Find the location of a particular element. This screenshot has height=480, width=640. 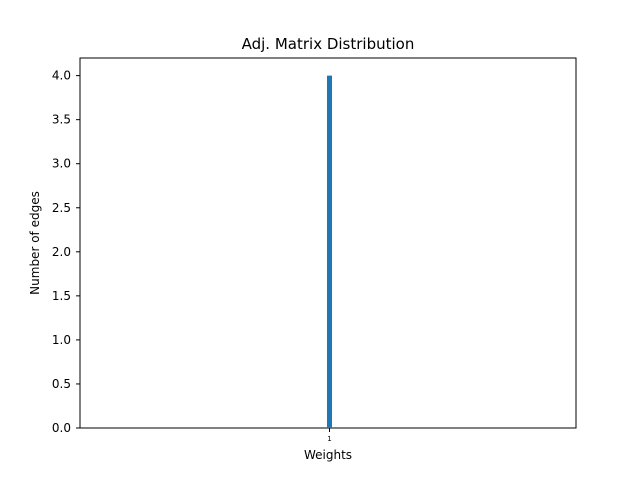

y-tick-label: 0.5 is located at coordinates (61, 384).